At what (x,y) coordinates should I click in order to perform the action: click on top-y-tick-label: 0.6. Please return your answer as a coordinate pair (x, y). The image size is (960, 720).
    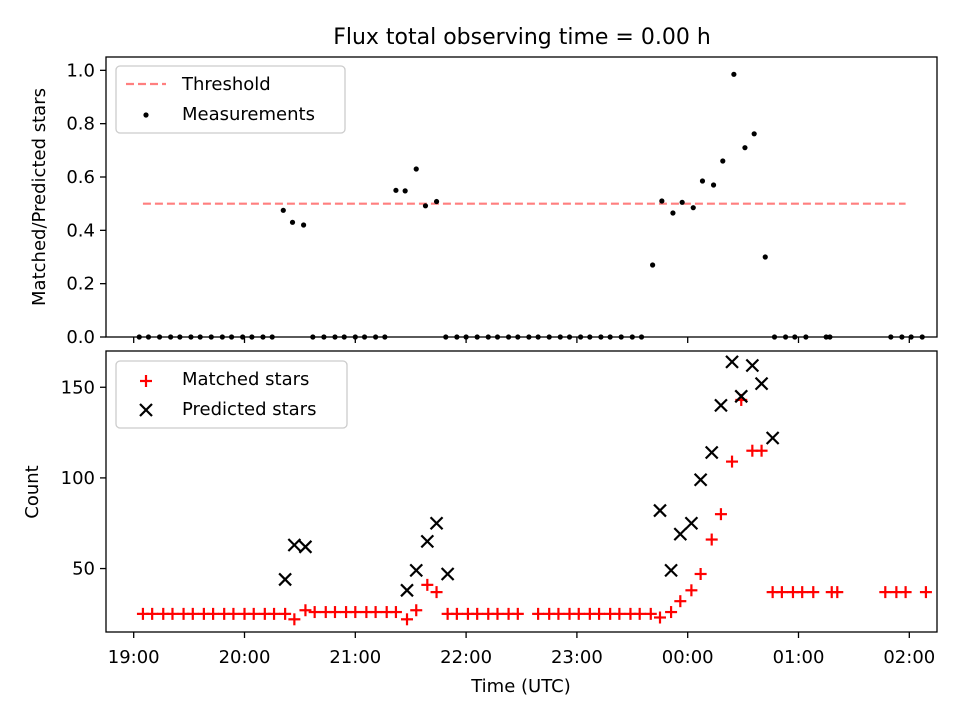
    Looking at the image, I should click on (80, 177).